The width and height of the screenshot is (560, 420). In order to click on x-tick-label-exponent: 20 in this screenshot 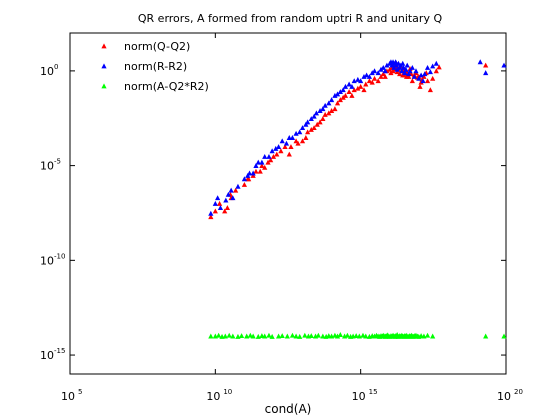, I will do `click(518, 392)`.